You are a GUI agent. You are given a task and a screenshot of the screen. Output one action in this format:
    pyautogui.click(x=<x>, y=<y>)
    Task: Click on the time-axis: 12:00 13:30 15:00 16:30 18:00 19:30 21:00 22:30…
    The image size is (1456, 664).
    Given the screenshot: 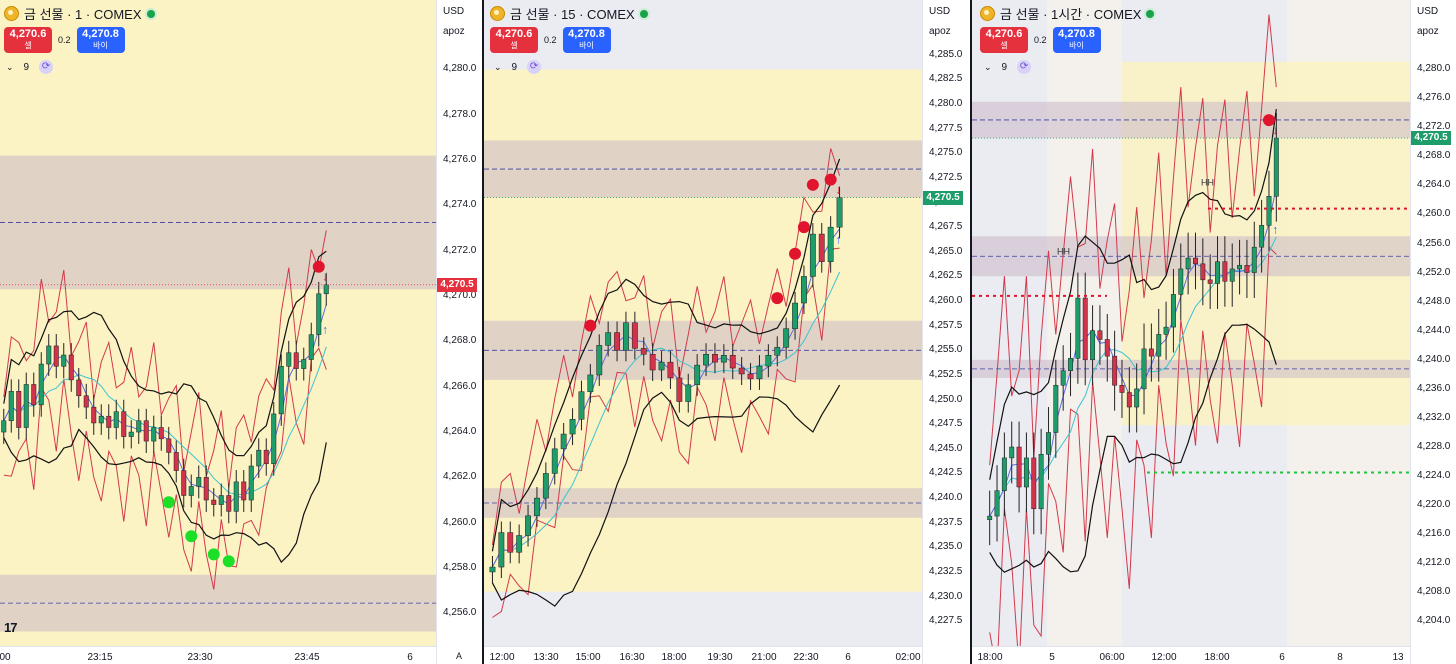 What is the action you would take?
    pyautogui.click(x=703, y=655)
    